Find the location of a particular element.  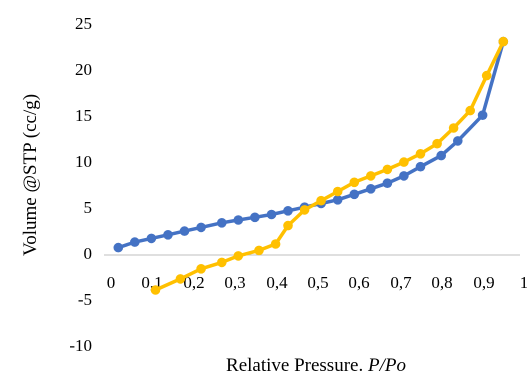

x-axis-title: Relative Pressure. P/Po is located at coordinates (316, 365).